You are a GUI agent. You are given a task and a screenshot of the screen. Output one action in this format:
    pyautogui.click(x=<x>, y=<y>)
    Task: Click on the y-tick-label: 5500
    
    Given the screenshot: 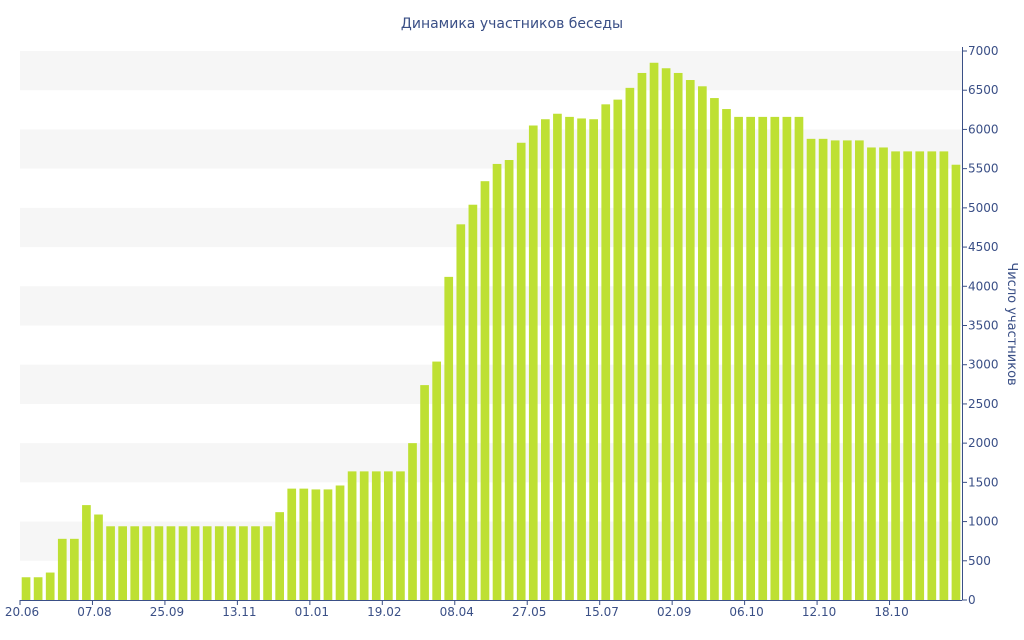 What is the action you would take?
    pyautogui.click(x=983, y=169)
    